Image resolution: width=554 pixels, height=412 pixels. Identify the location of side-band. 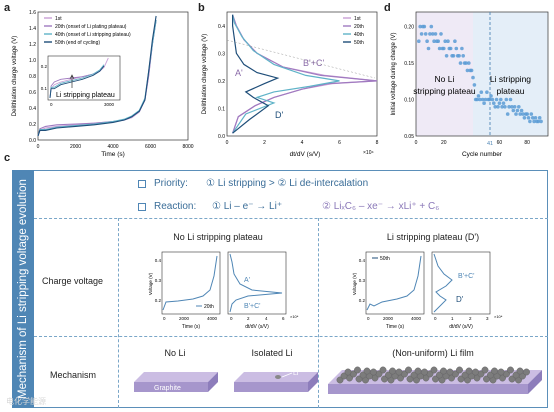
(23, 289).